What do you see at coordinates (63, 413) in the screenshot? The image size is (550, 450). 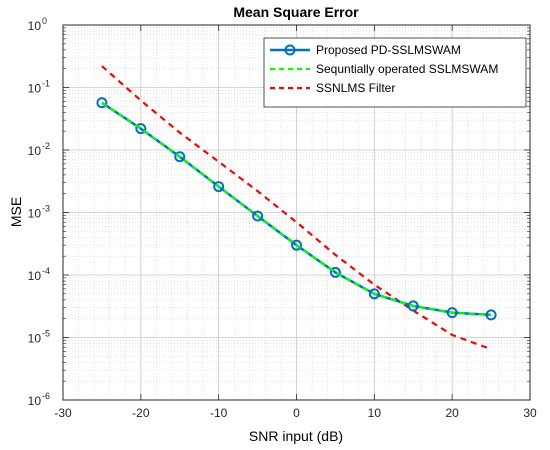 I see `x-tick-label: -30` at bounding box center [63, 413].